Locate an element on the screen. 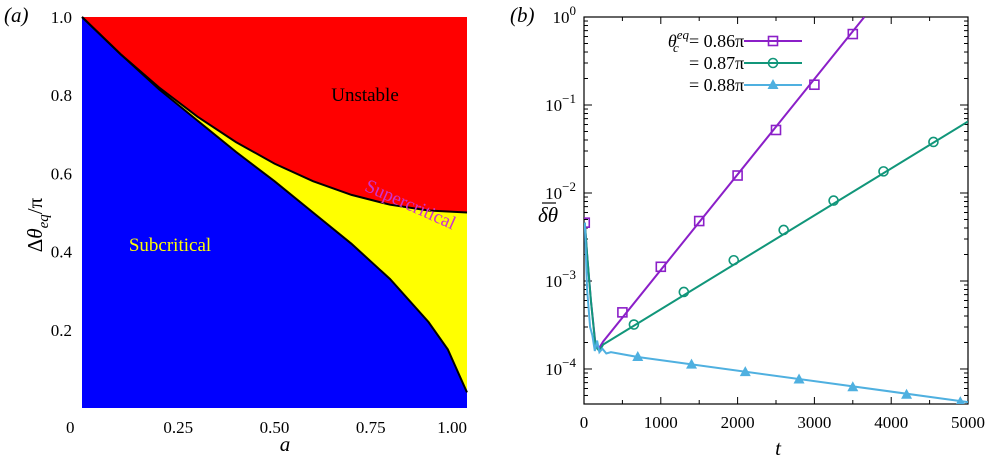  panel-a-y-axis-label: Δθeq/π is located at coordinates (37, 224).